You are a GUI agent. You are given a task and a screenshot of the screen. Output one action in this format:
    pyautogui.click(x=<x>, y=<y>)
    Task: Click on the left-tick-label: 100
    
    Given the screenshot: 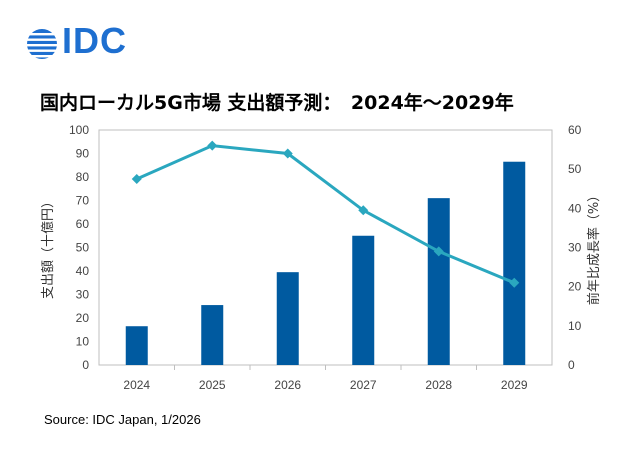 What is the action you would take?
    pyautogui.click(x=79, y=130)
    